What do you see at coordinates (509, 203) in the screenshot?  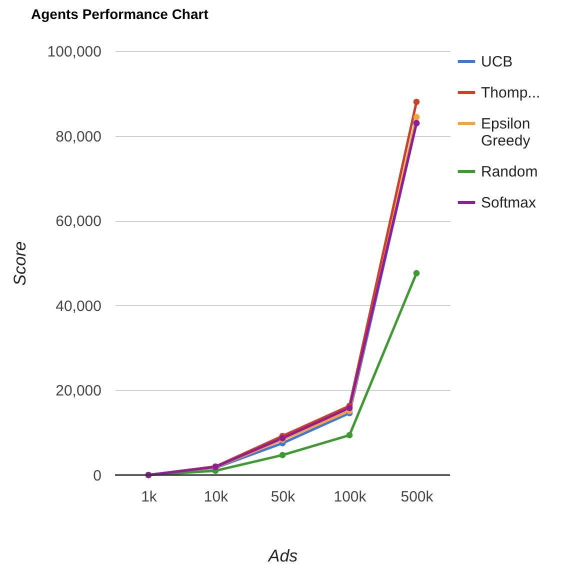 I see `legend-label: Softmax` at bounding box center [509, 203].